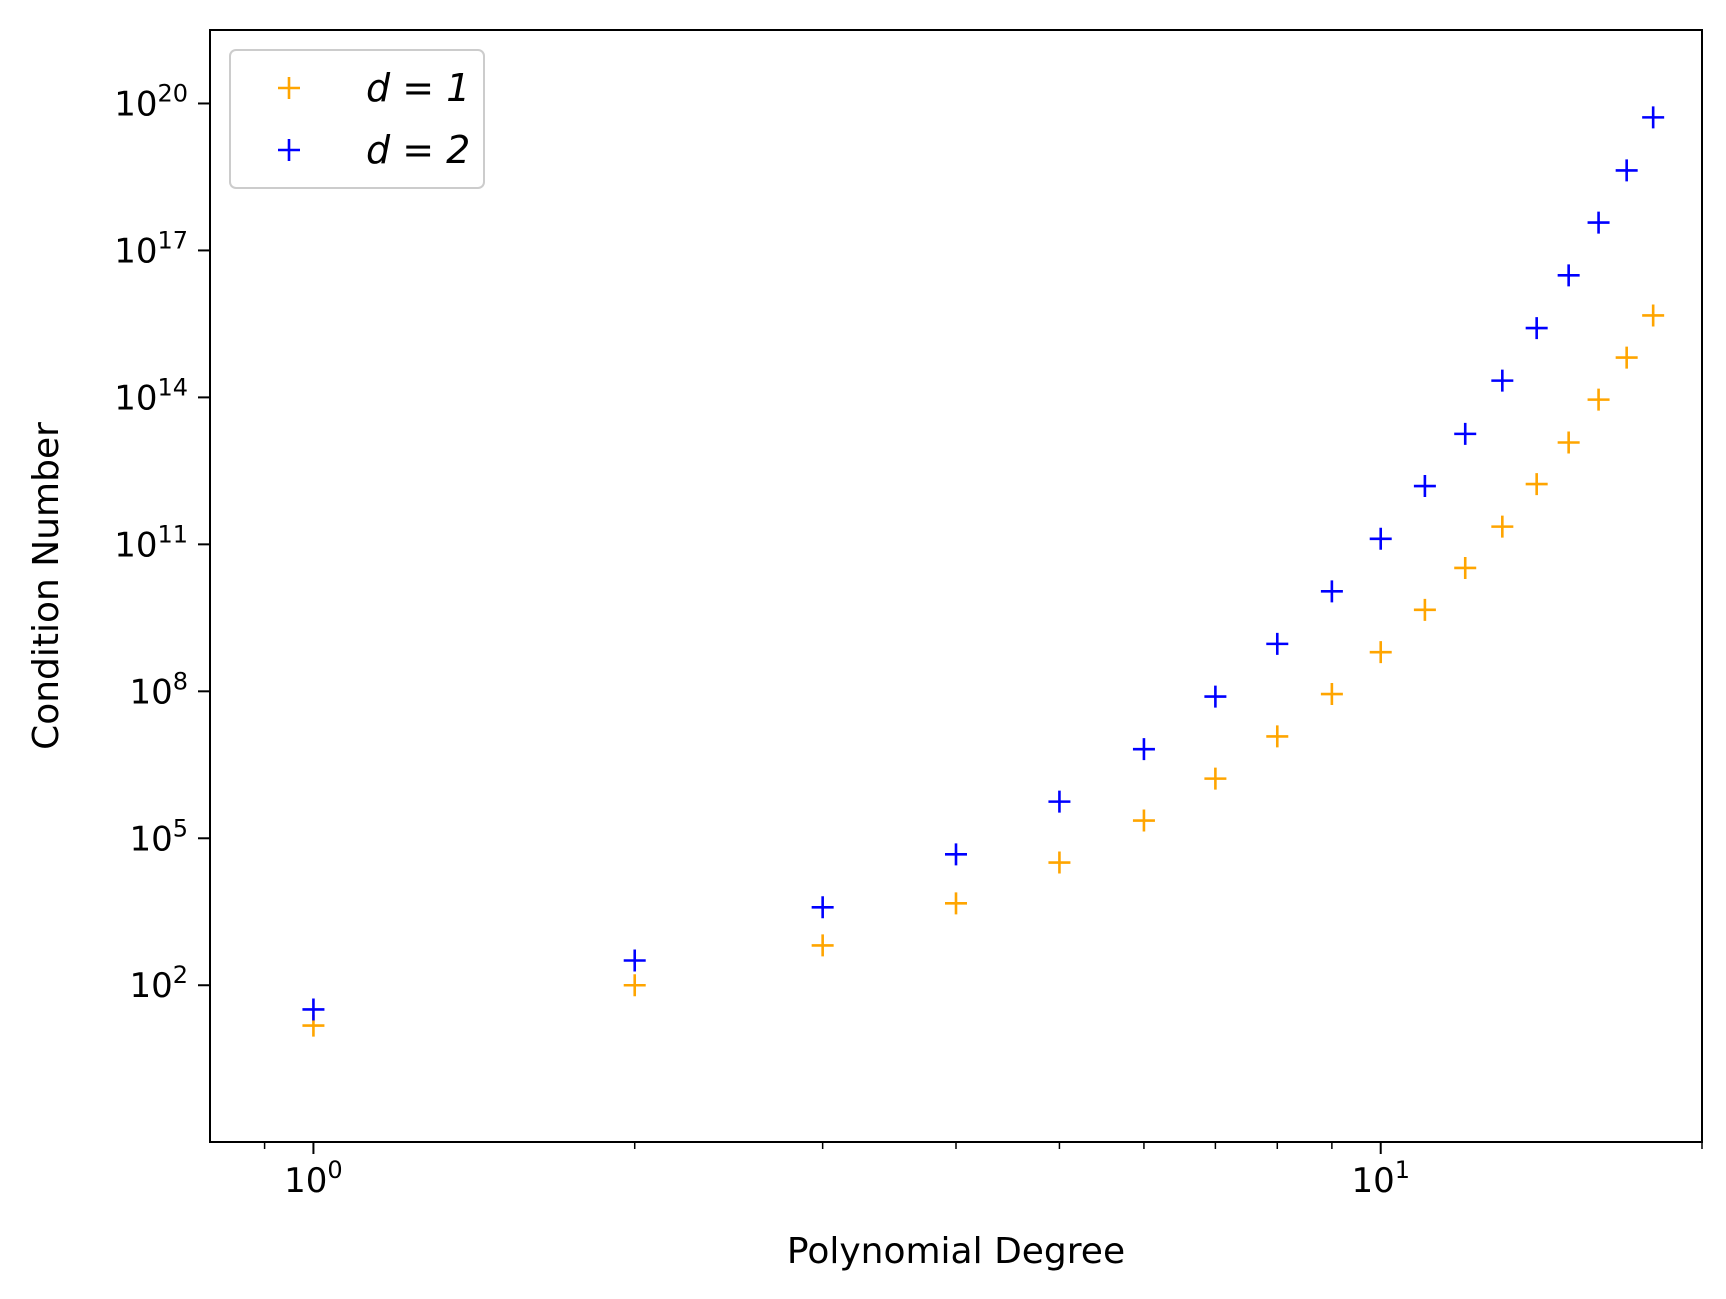 This screenshot has height=1299, width=1726. Describe the element at coordinates (983, 1171) in the screenshot. I see `x-axis: 10⁰ 10¹` at that location.